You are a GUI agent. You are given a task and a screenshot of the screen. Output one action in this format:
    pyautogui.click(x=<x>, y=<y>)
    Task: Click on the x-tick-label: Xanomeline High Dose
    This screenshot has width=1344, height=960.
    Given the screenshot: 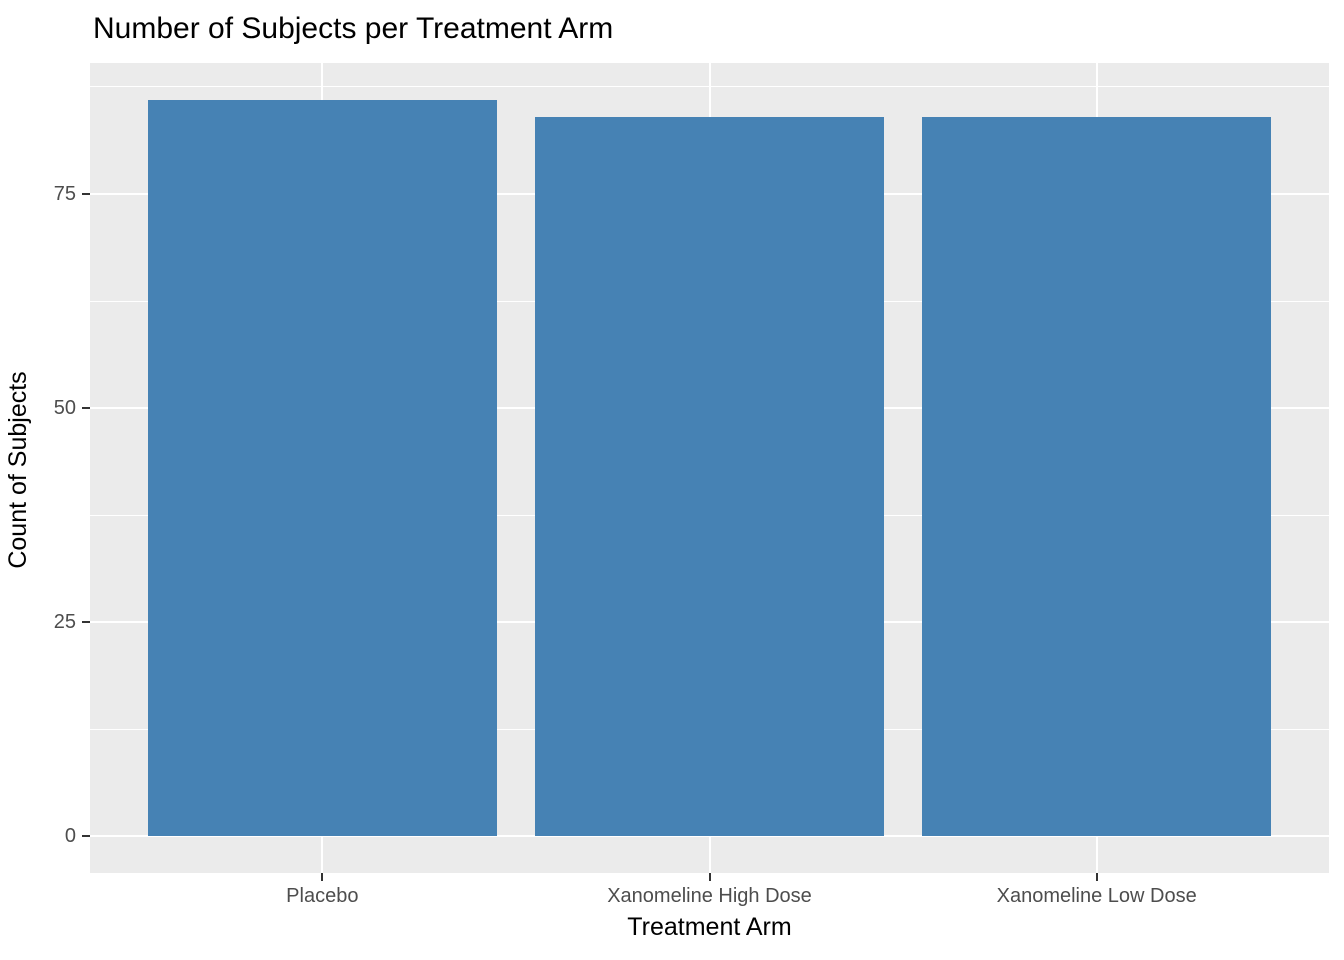 What is the action you would take?
    pyautogui.click(x=709, y=896)
    